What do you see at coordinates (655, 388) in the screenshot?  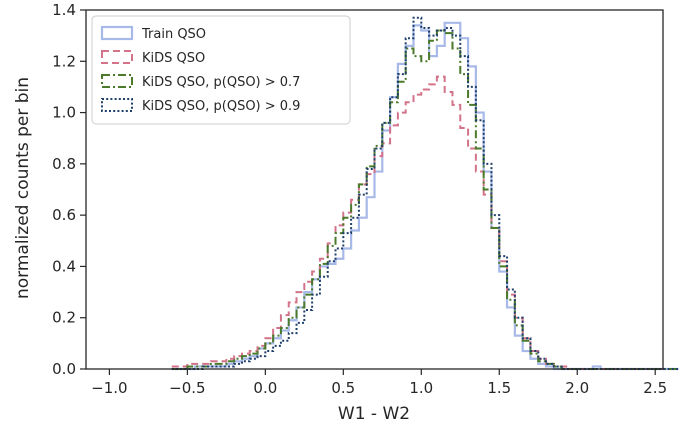 I see `x-tick-label: 2.5` at bounding box center [655, 388].